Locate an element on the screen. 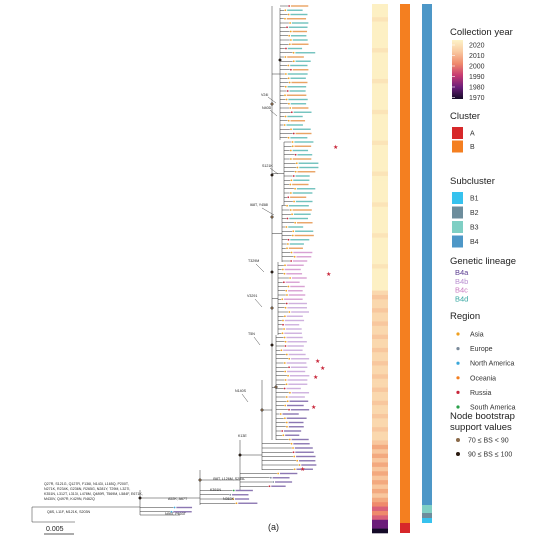  collection-year-colorbar is located at coordinates (457, 69).